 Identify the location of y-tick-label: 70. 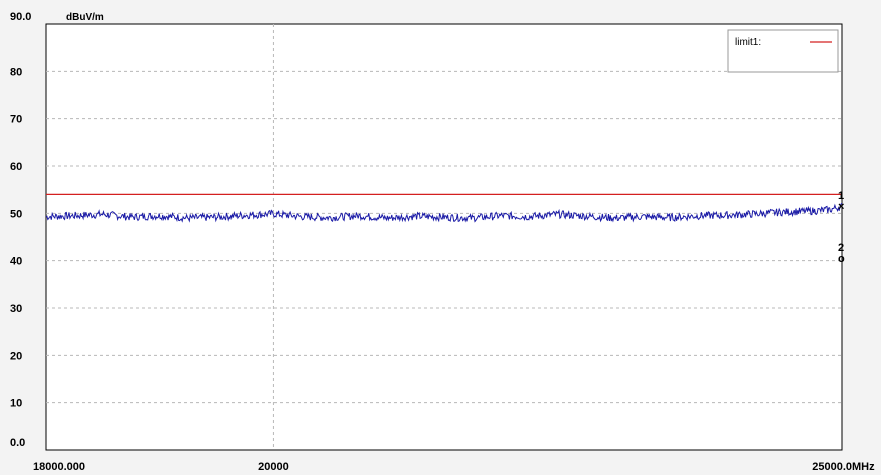
(16, 120).